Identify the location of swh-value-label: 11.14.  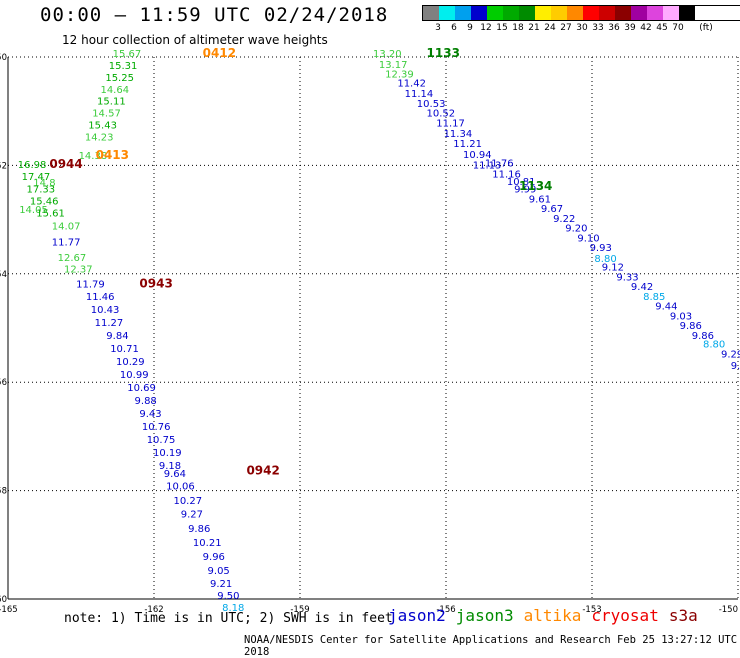
(419, 94).